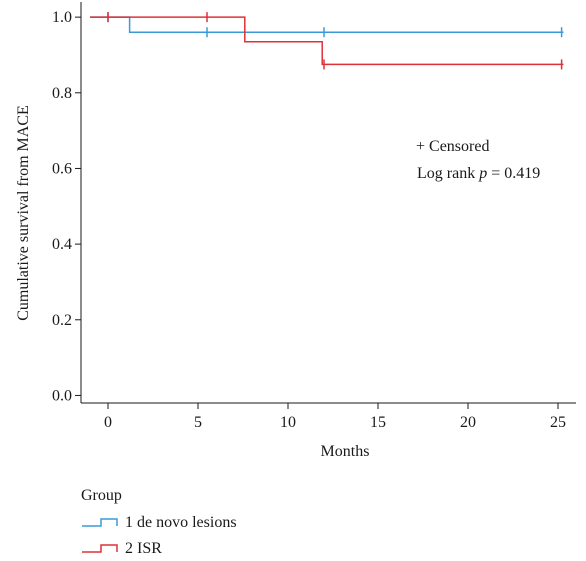 The width and height of the screenshot is (586, 561). I want to click on x-tick-label: 20, so click(468, 422).